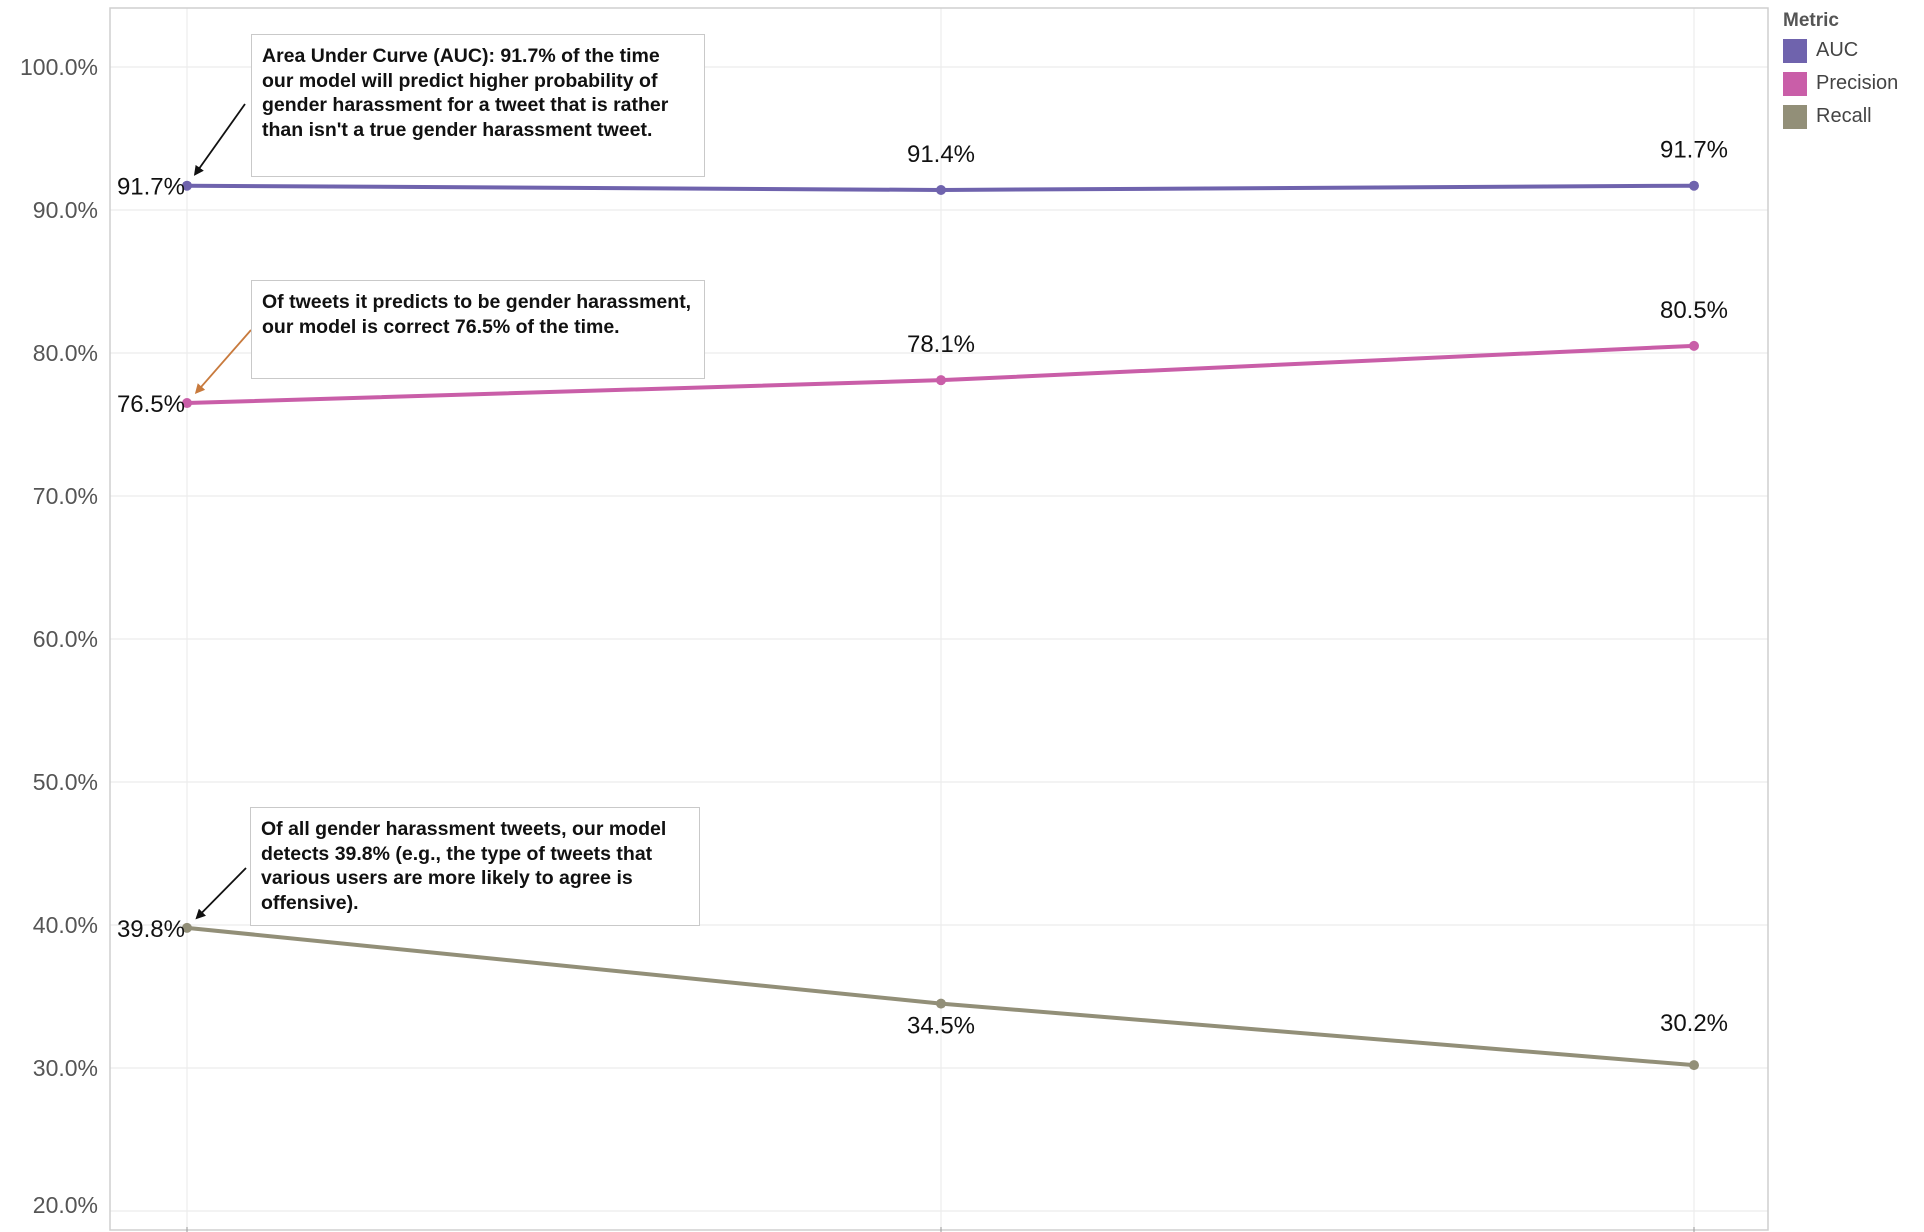 This screenshot has height=1232, width=1924. What do you see at coordinates (65, 496) in the screenshot?
I see `y-tick-label: 70.0%` at bounding box center [65, 496].